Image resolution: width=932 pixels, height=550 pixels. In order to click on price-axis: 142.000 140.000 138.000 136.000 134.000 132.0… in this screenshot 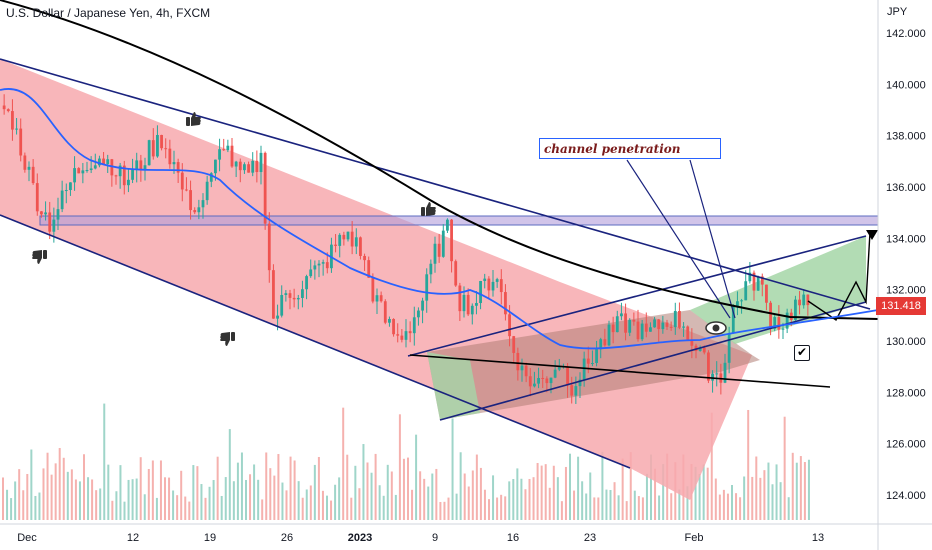, I will do `click(906, 265)`.